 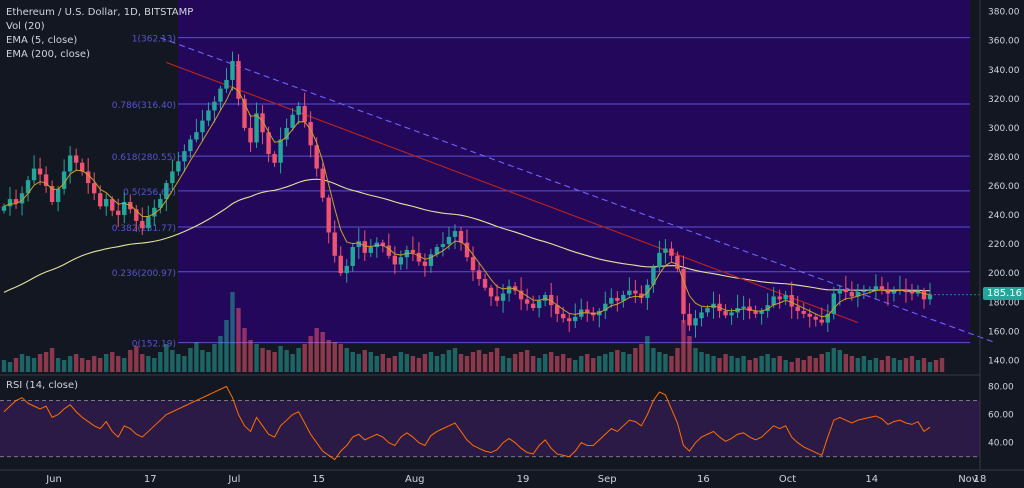 What do you see at coordinates (100, 12) in the screenshot?
I see `symbol-title: Ethereum / U.S. Dollar, 1D, BITSTAMP` at bounding box center [100, 12].